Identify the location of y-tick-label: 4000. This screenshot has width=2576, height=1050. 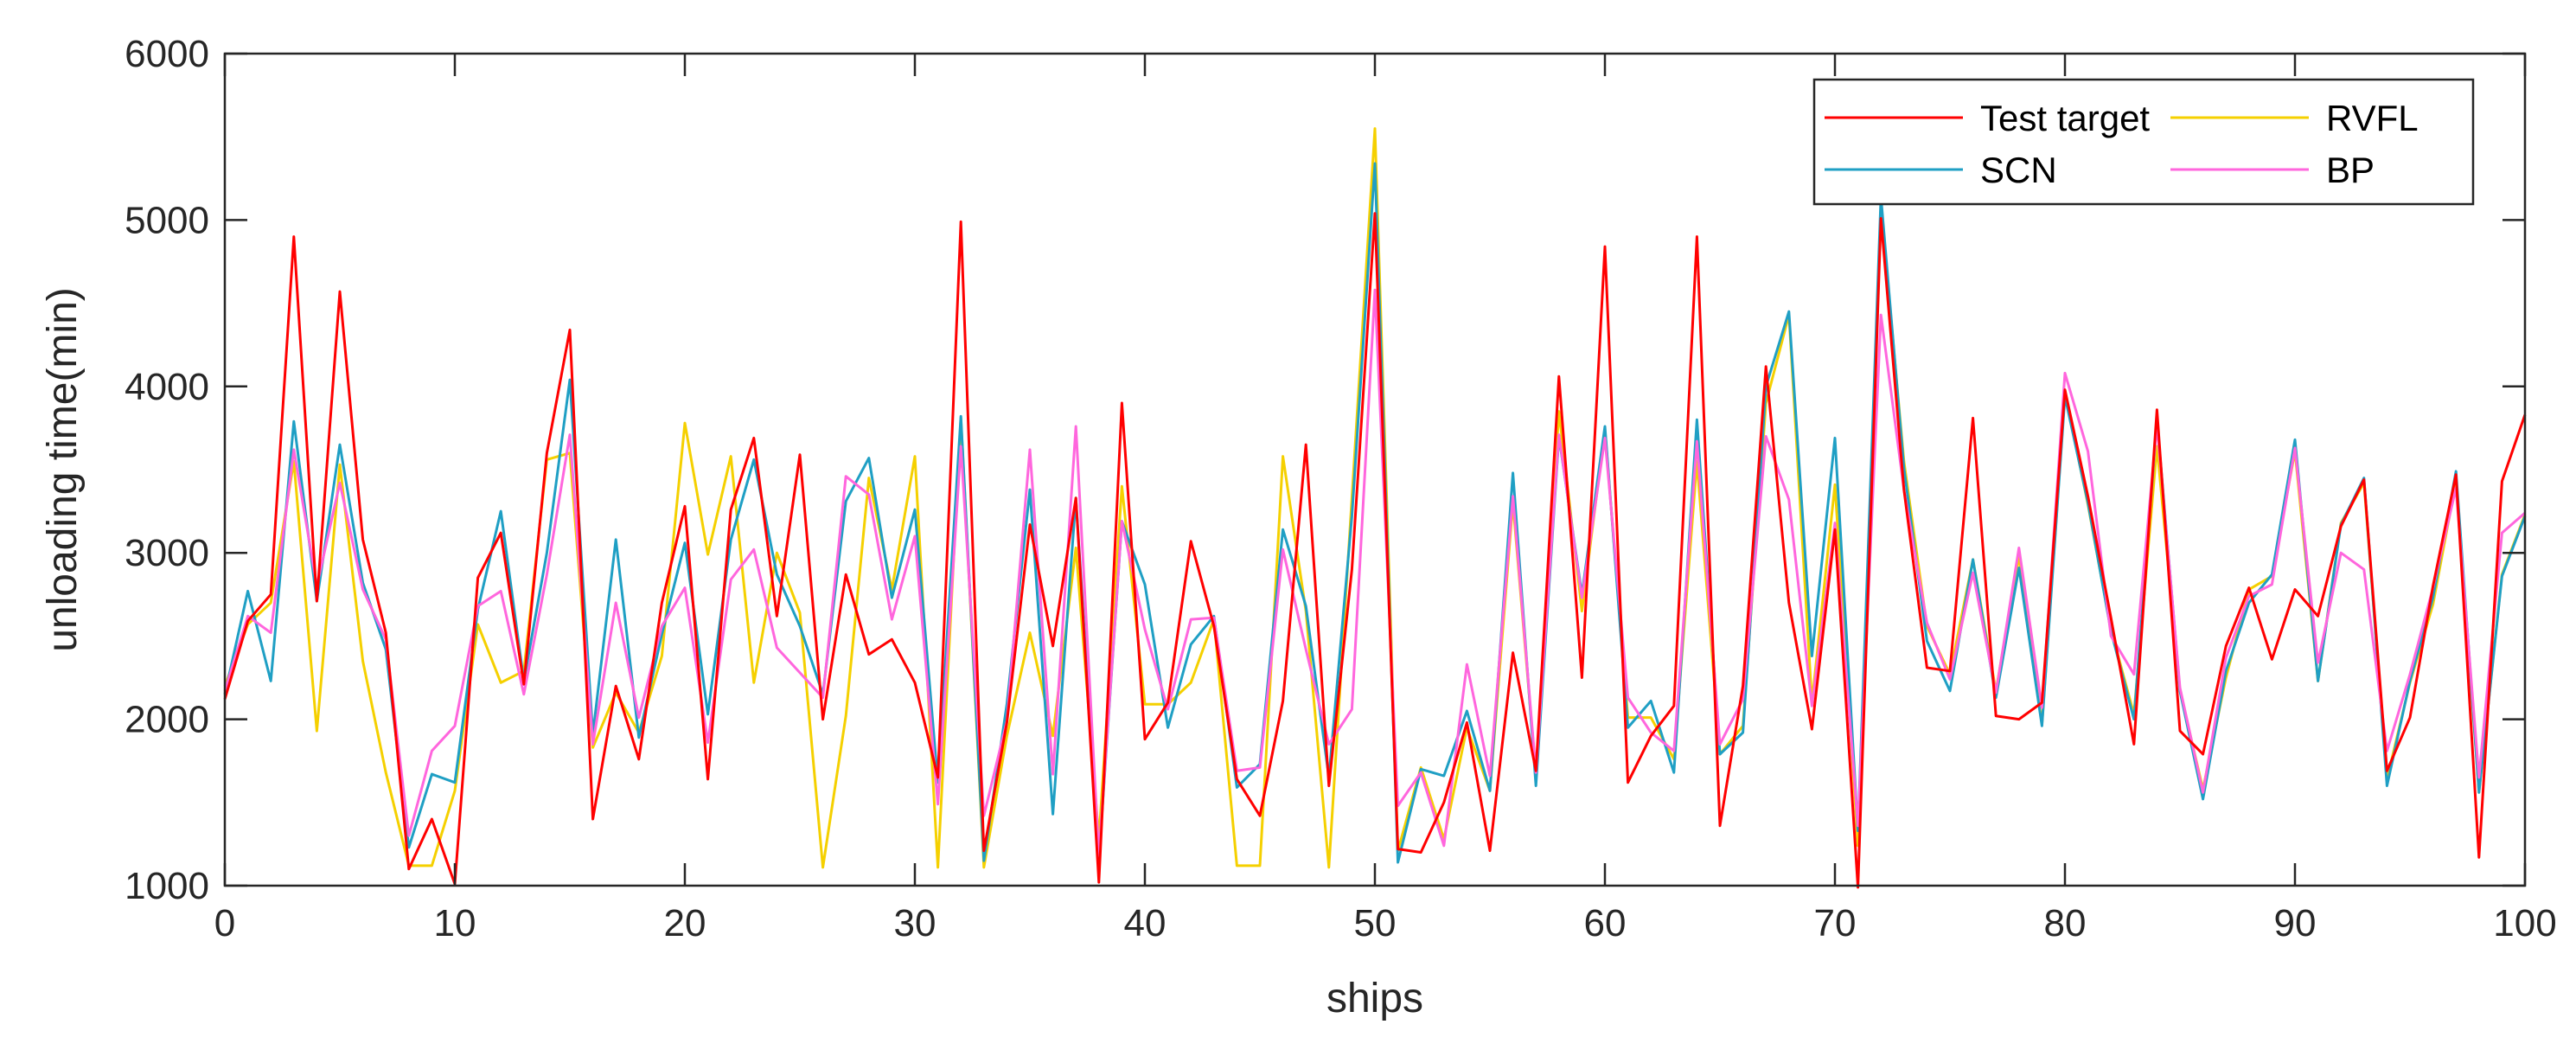
(167, 387).